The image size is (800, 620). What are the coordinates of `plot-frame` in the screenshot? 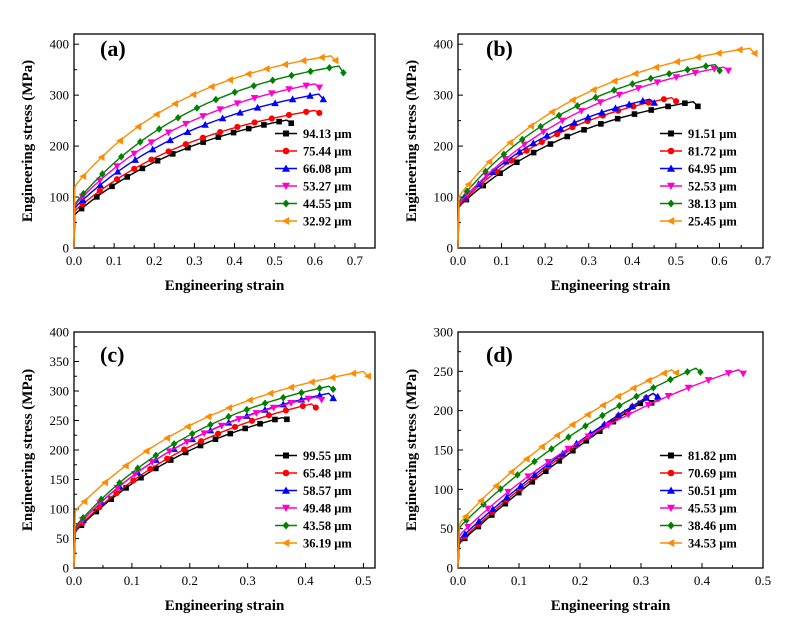 It's located at (224, 141).